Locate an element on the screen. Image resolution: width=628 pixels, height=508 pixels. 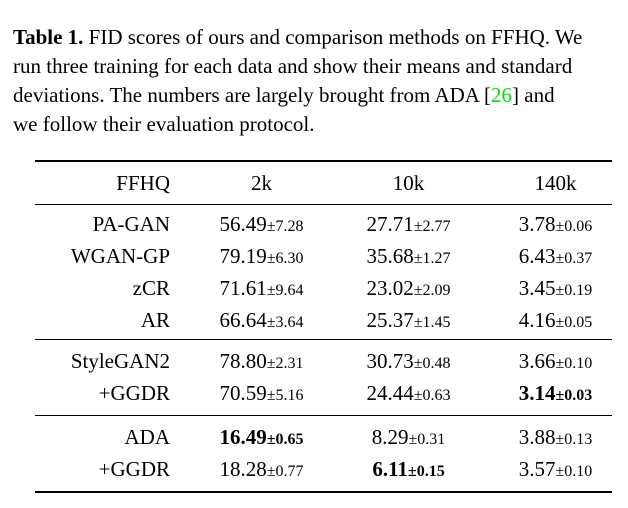
row-label: PA-GAN is located at coordinates (131, 224).